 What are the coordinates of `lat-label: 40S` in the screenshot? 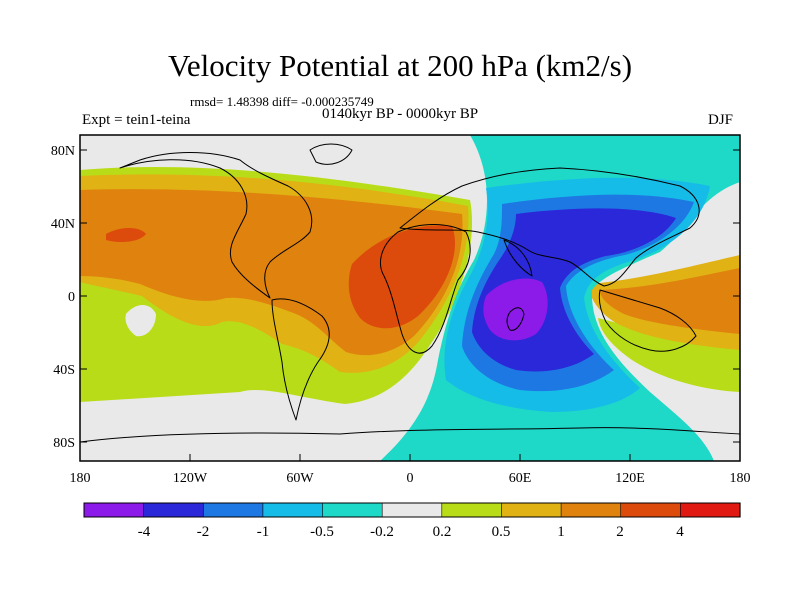 It's located at (64, 370).